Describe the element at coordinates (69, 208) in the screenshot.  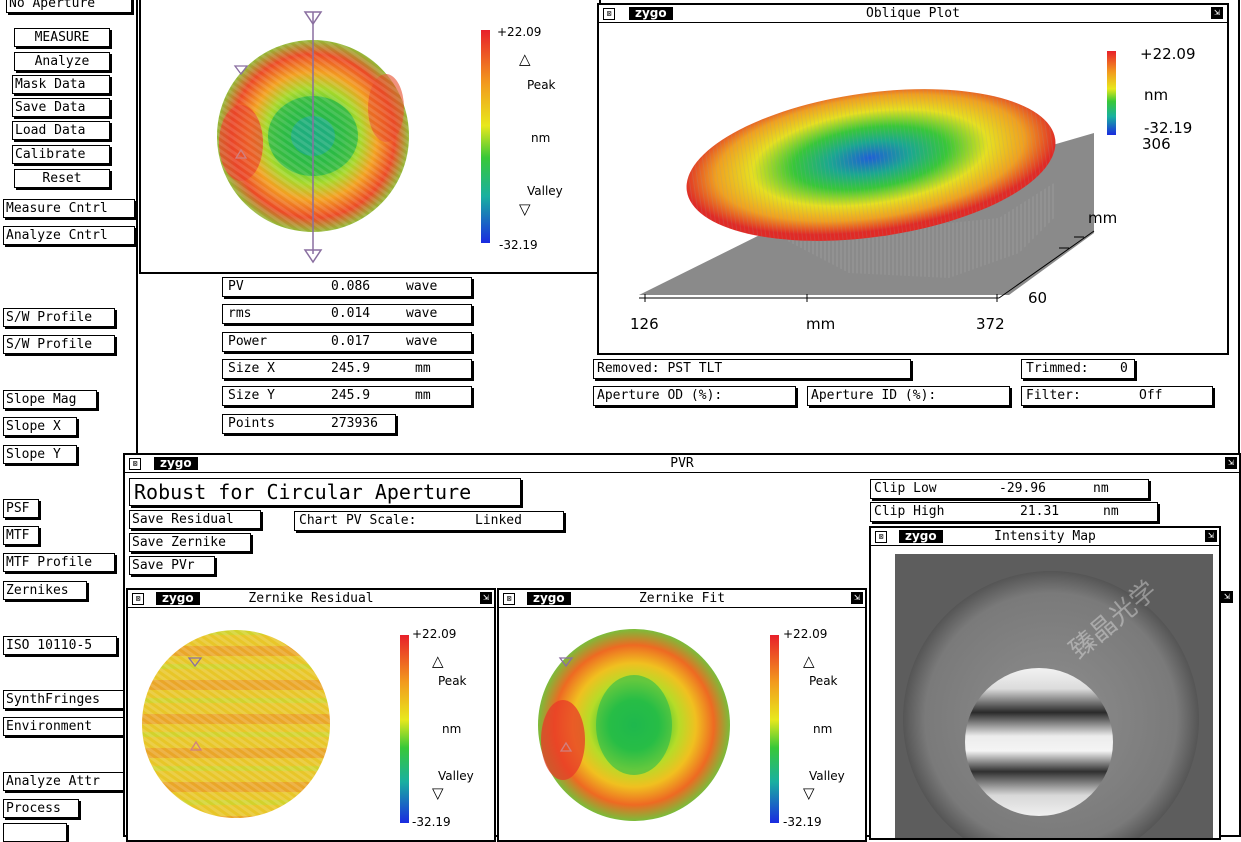
I see `measure-cntrl-button: Measure Cntrl` at that location.